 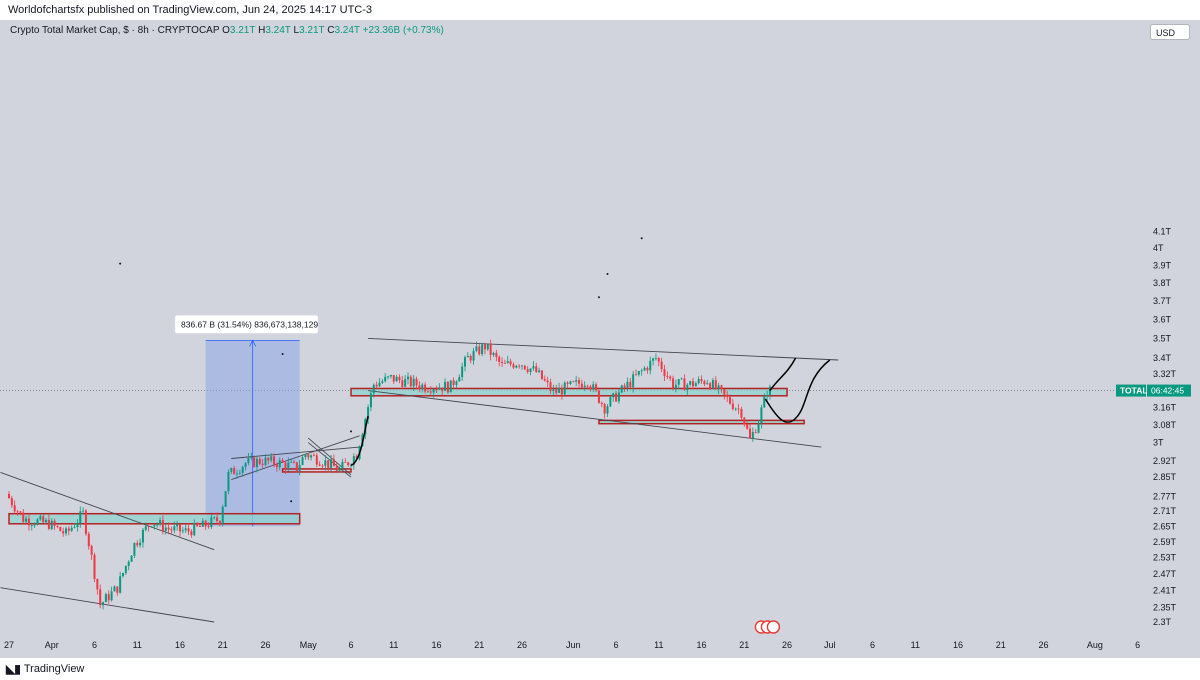 What do you see at coordinates (45, 669) in the screenshot?
I see `tradingview-logo: ◣▮ TradingView` at bounding box center [45, 669].